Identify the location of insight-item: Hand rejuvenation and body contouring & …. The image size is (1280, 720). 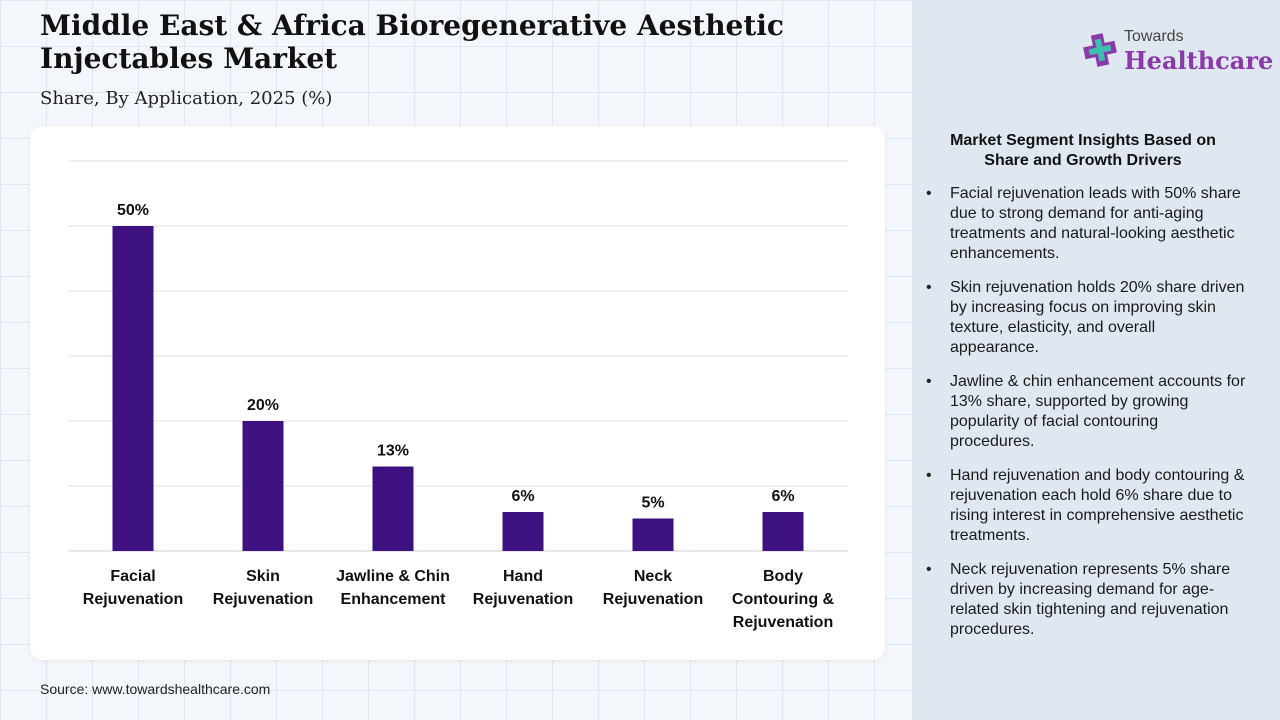
(1086, 506).